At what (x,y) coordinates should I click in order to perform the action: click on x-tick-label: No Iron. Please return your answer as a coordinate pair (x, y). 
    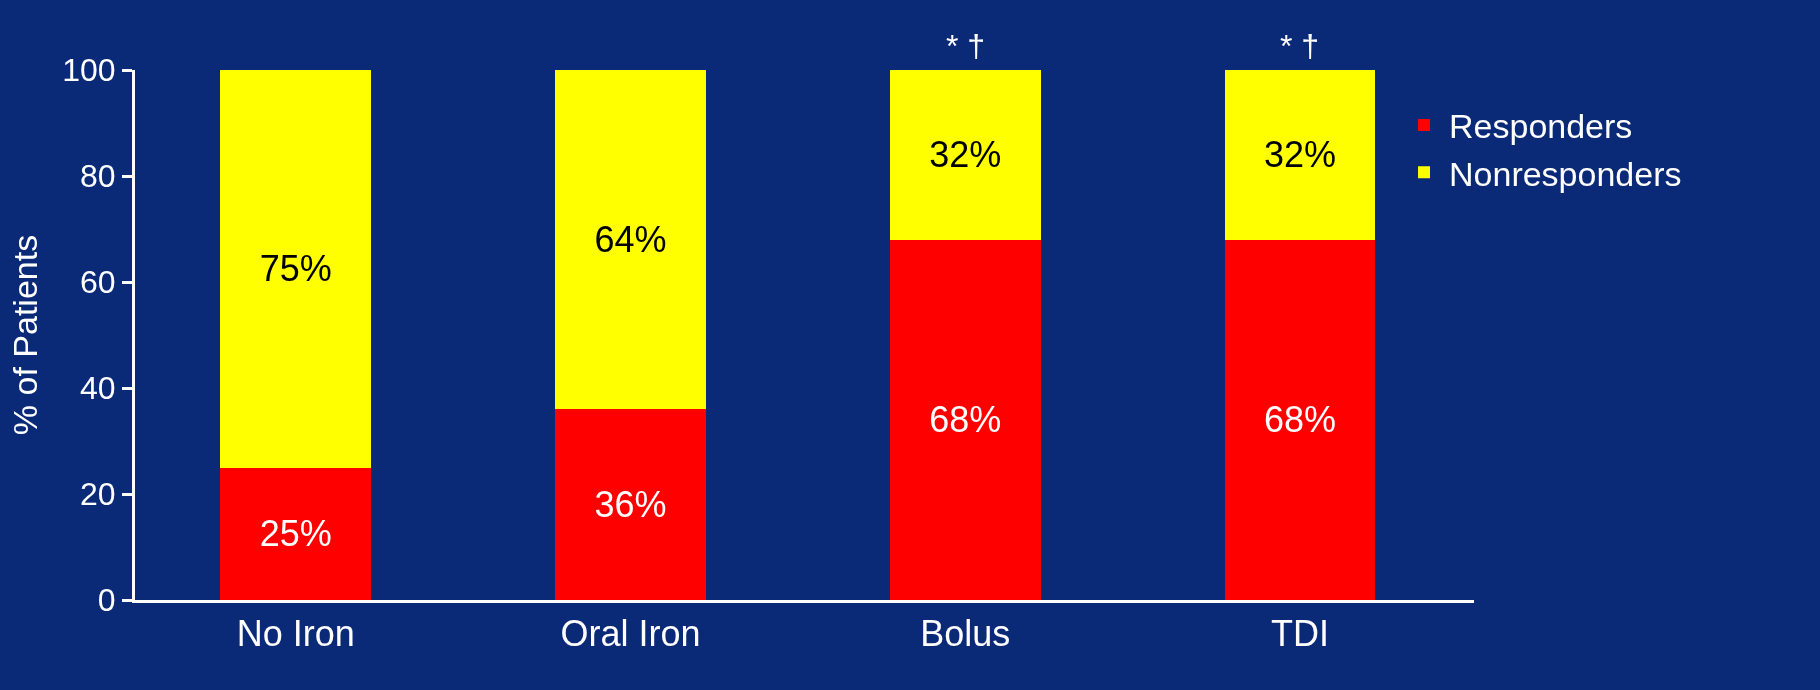
    Looking at the image, I should click on (295, 634).